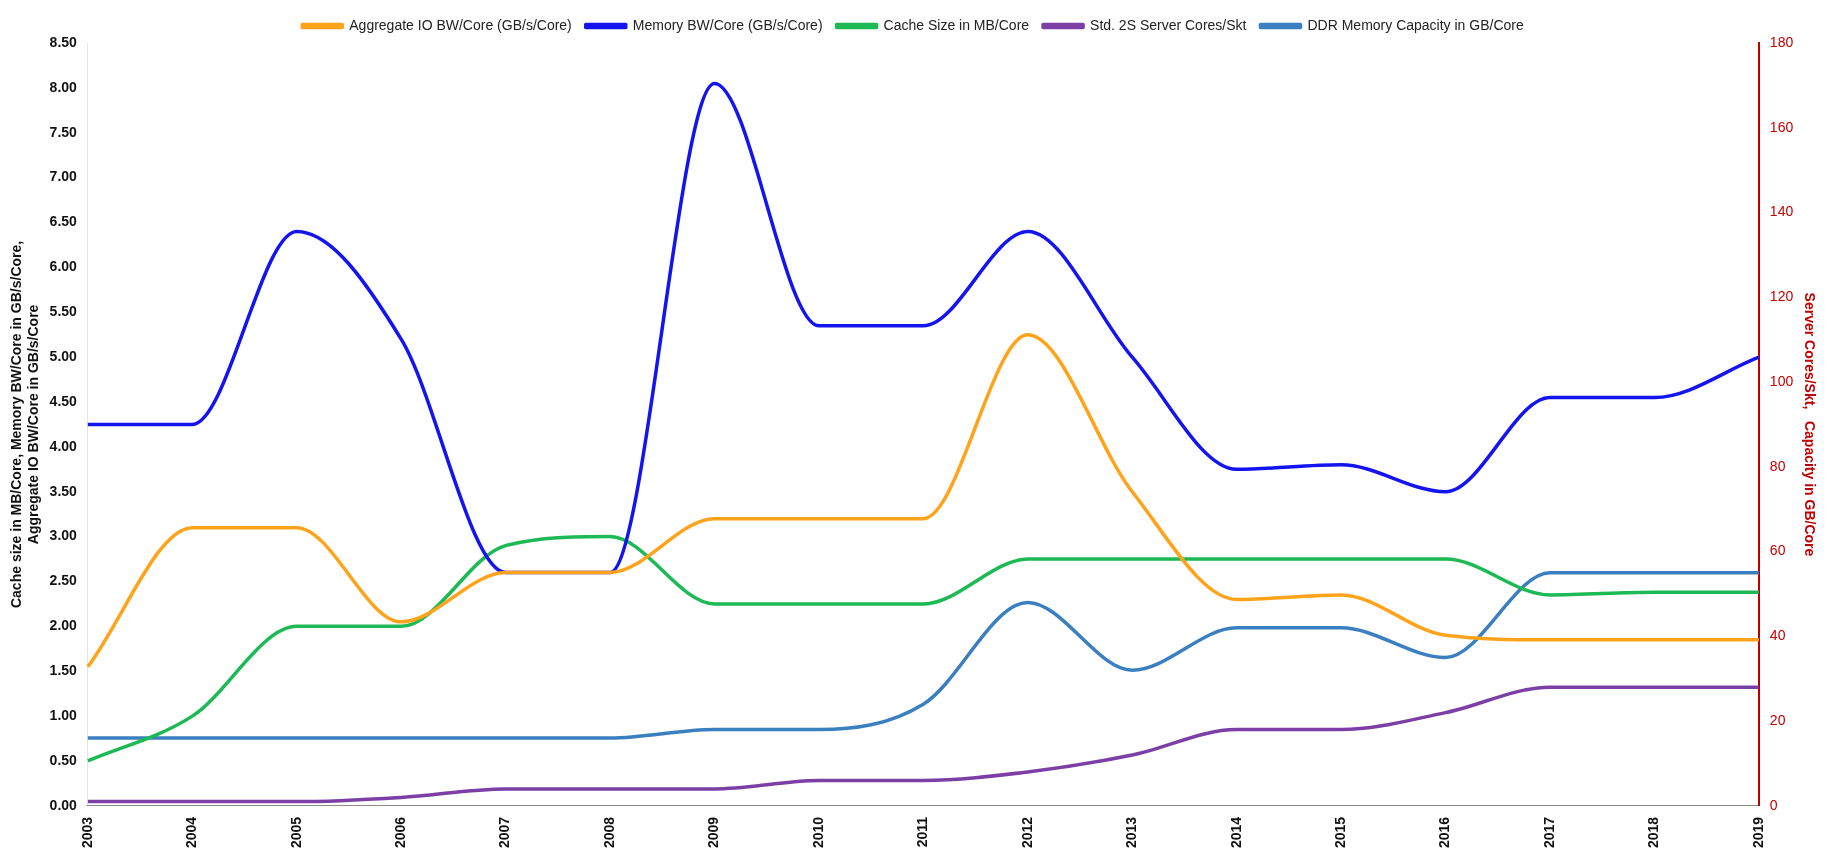 This screenshot has height=856, width=1831. What do you see at coordinates (63, 400) in the screenshot?
I see `y-tick-label: 4.50` at bounding box center [63, 400].